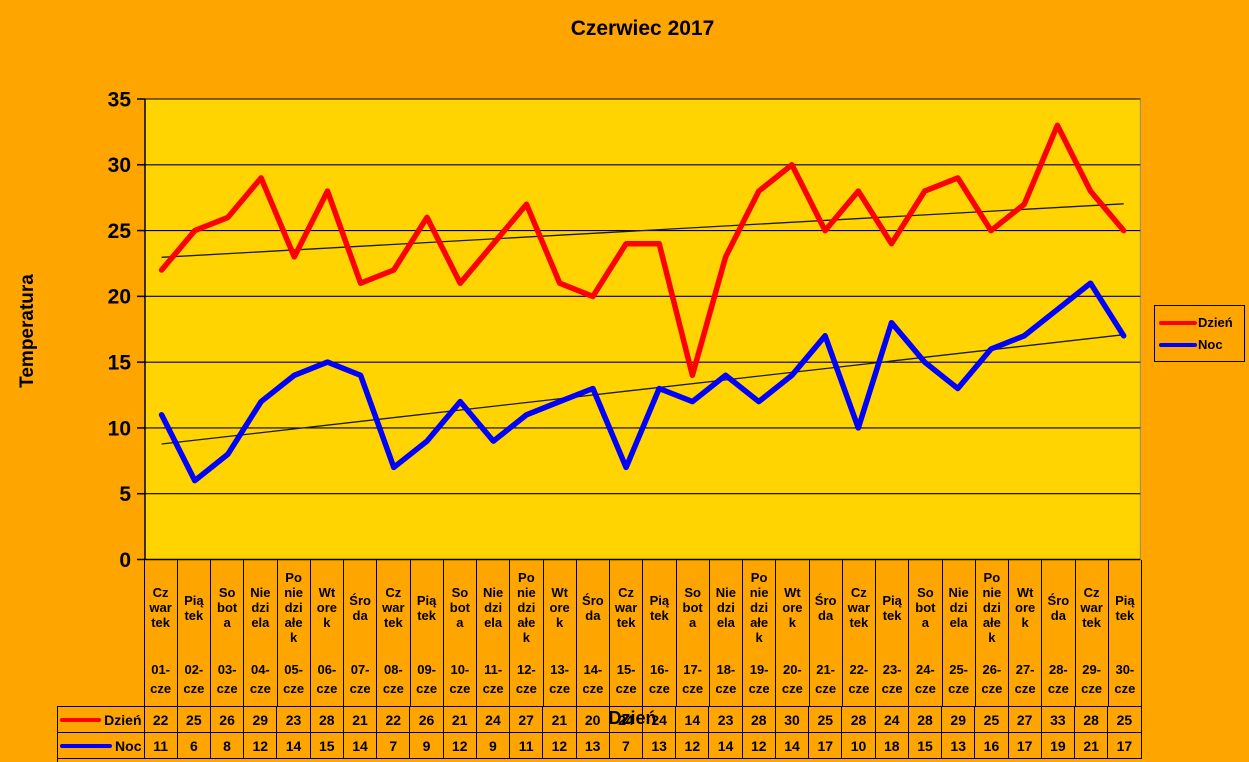 The height and width of the screenshot is (762, 1249). What do you see at coordinates (560, 633) in the screenshot?
I see `x-axis-category: Wt ore k 13- cze` at bounding box center [560, 633].